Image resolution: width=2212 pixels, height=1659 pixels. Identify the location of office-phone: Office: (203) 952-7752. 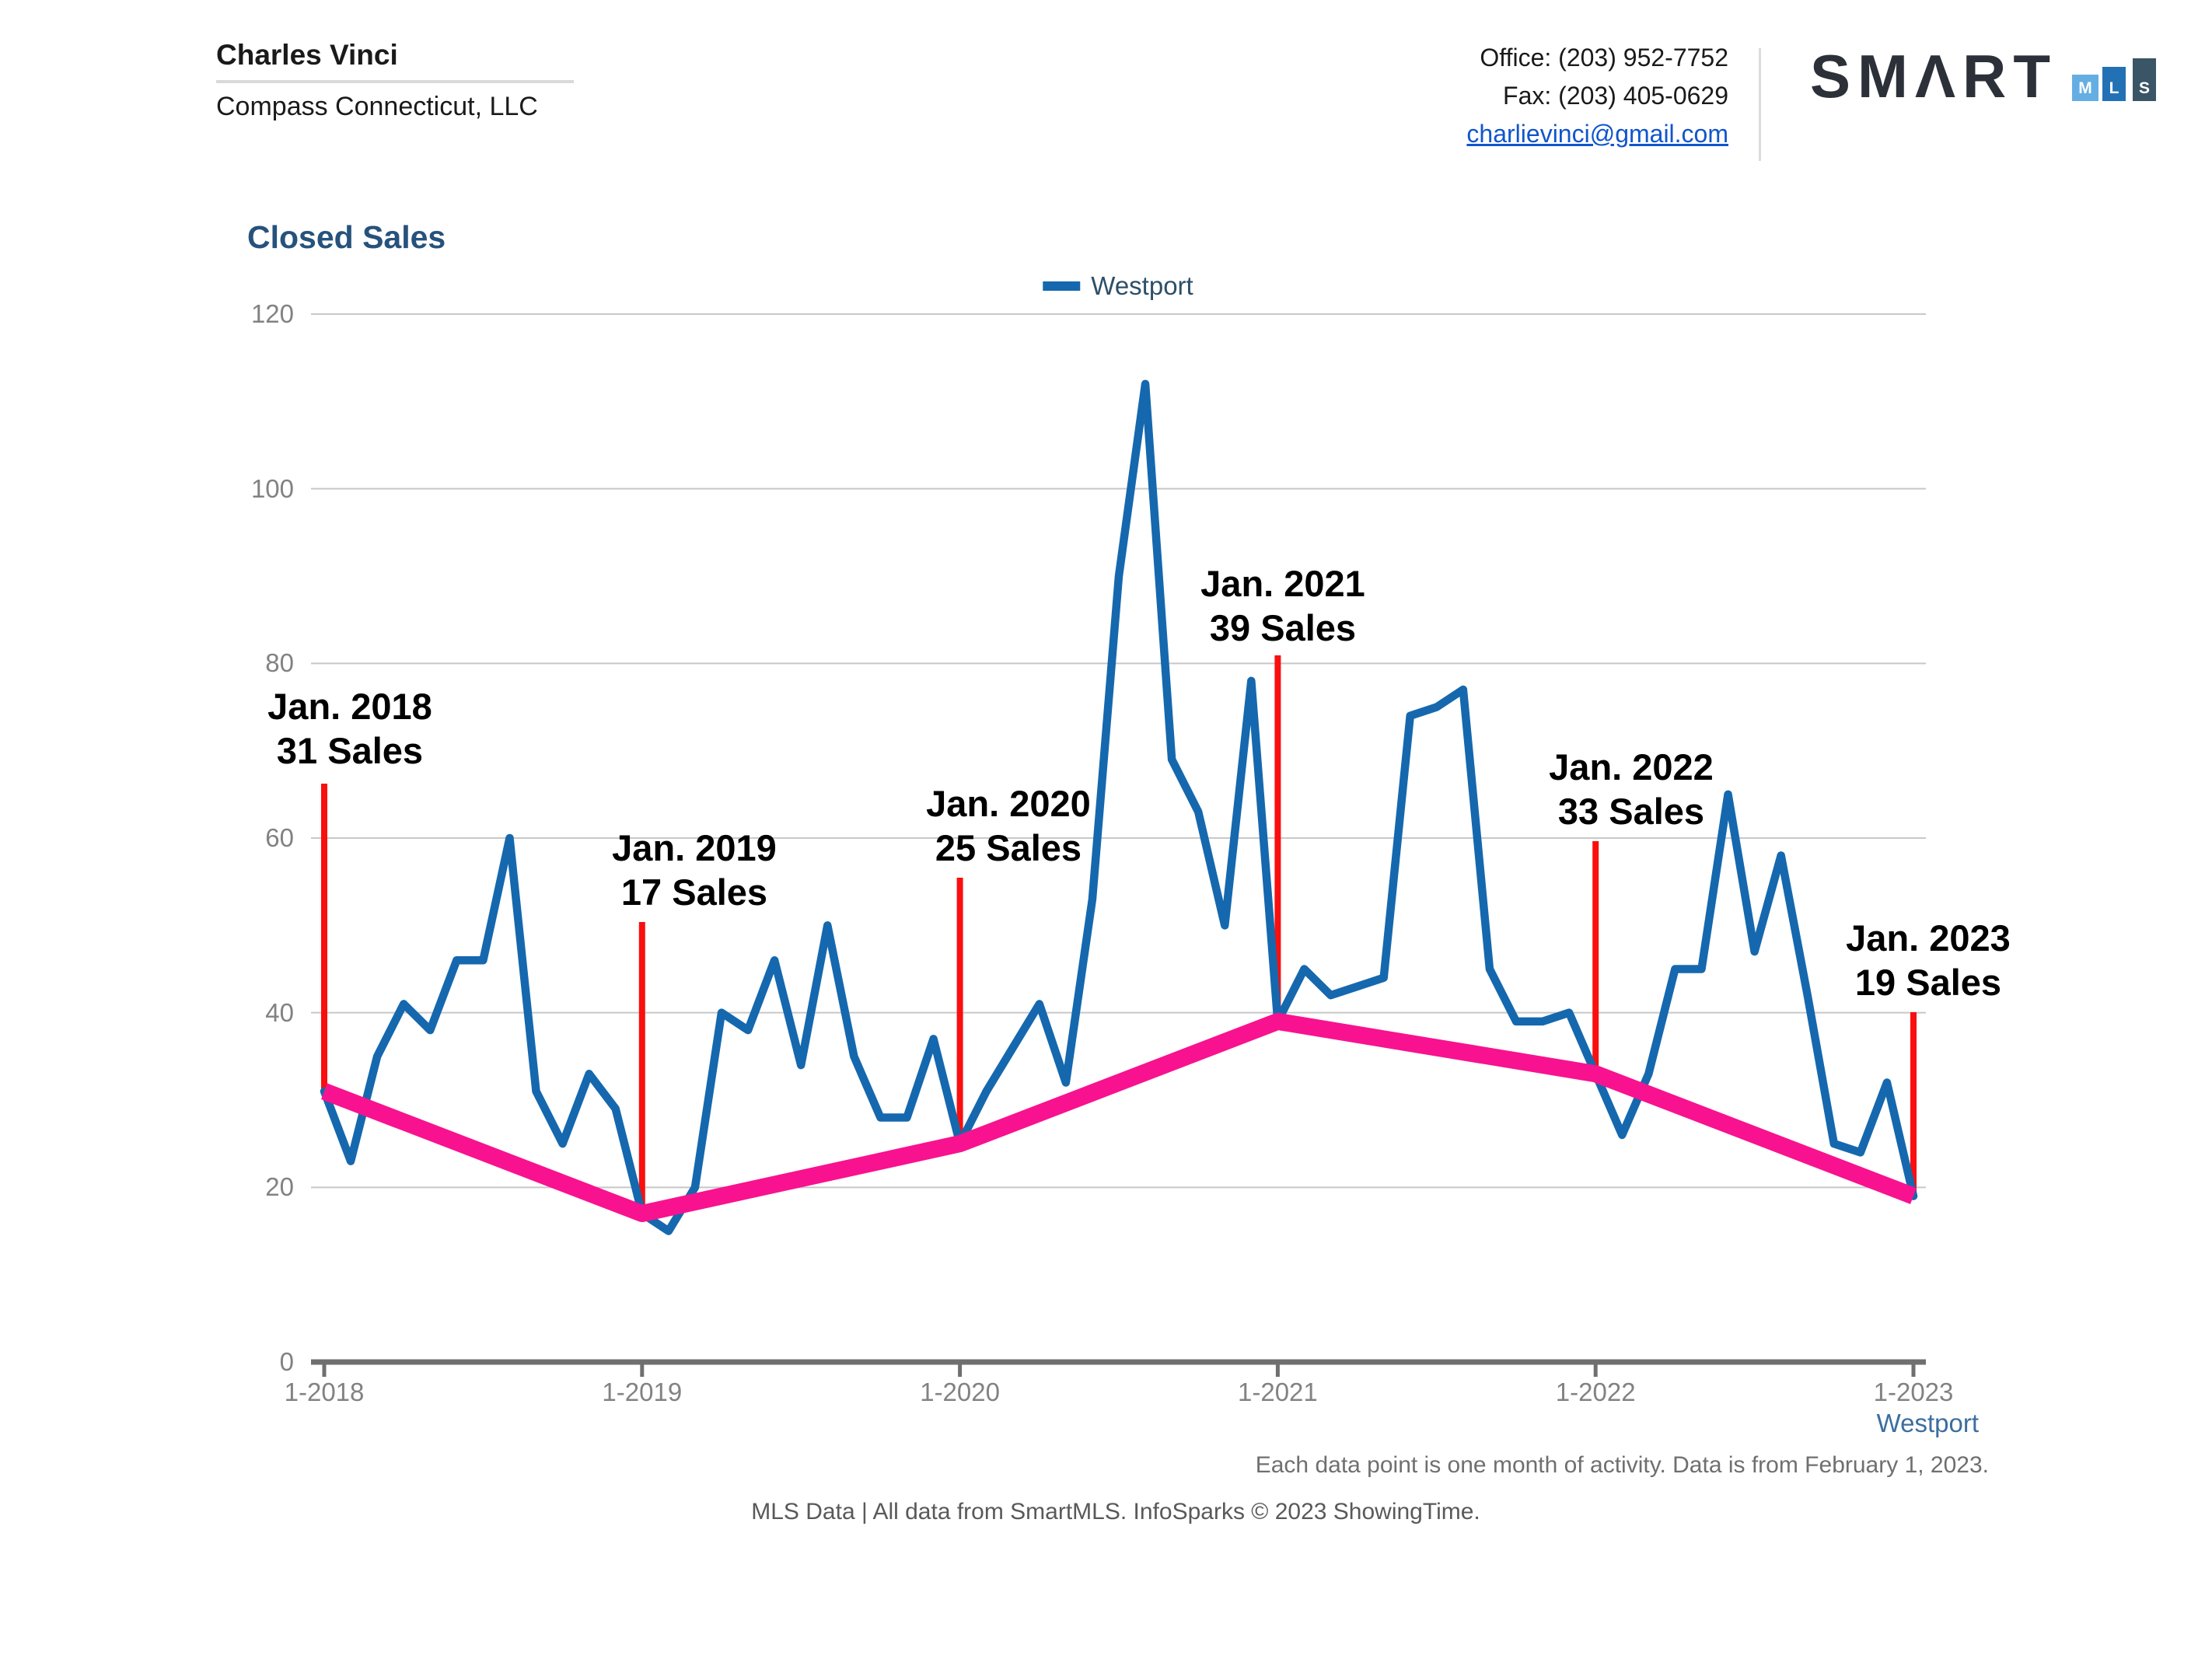
(1604, 58).